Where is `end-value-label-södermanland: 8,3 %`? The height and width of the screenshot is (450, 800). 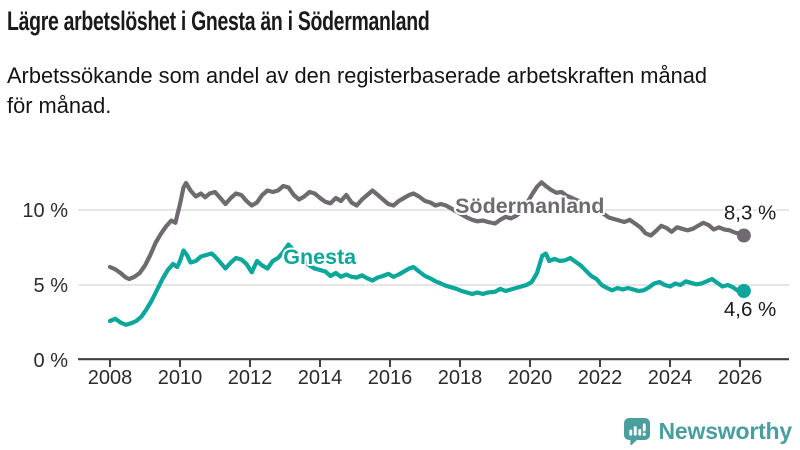 end-value-label-södermanland: 8,3 % is located at coordinates (750, 213).